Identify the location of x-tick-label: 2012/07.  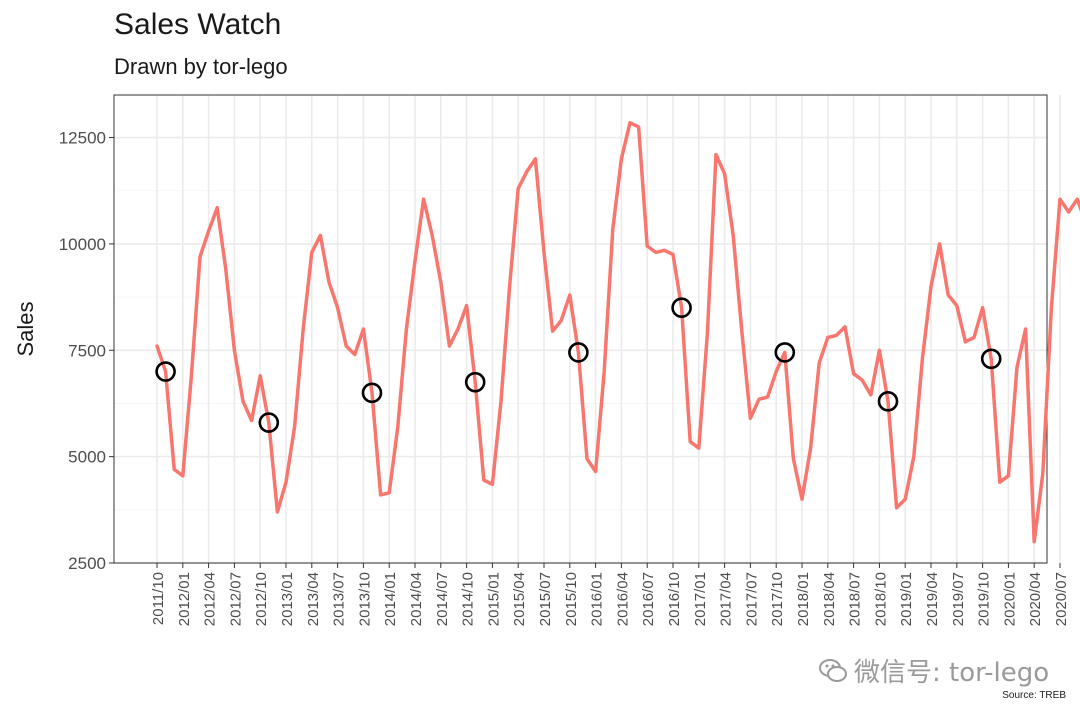
(235, 599).